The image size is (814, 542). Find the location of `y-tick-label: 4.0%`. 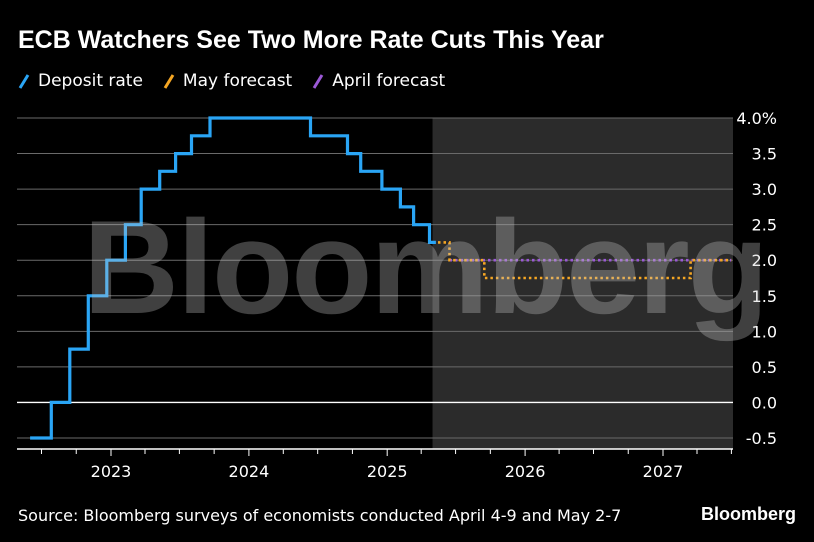

y-tick-label: 4.0% is located at coordinates (756, 118).